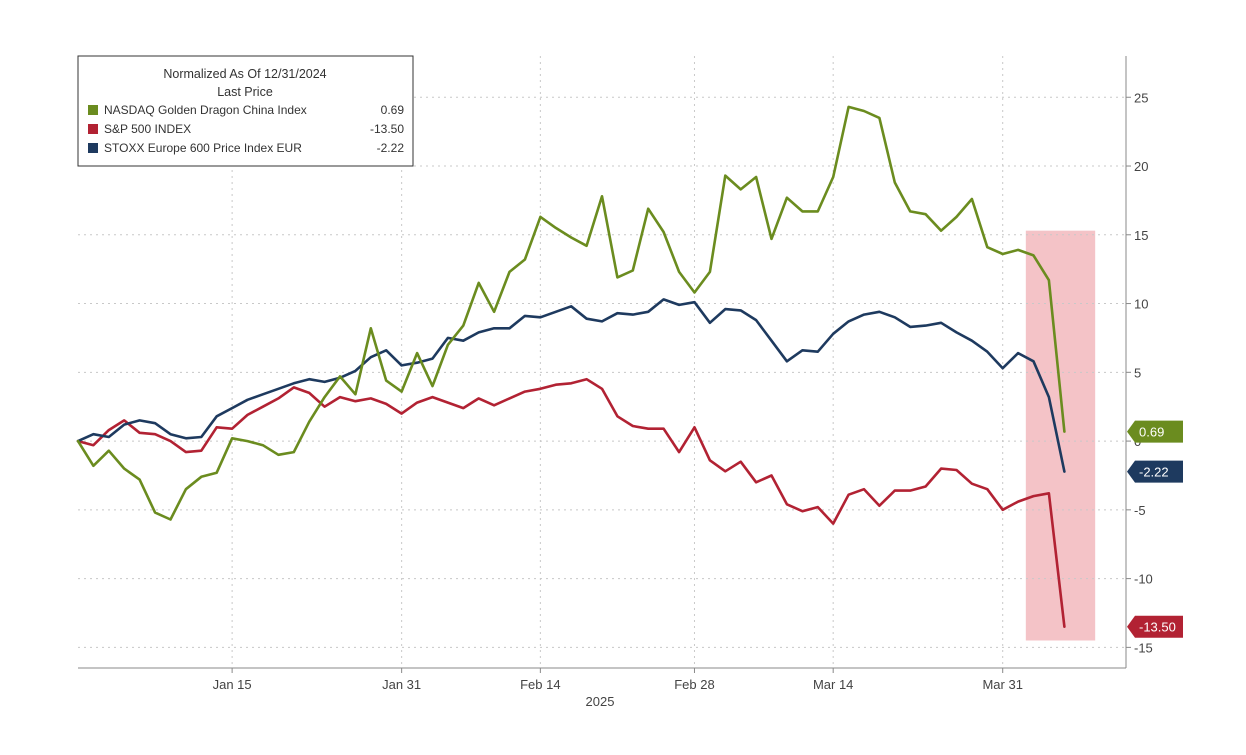  I want to click on legend-value-sp500: -13.50, so click(387, 129).